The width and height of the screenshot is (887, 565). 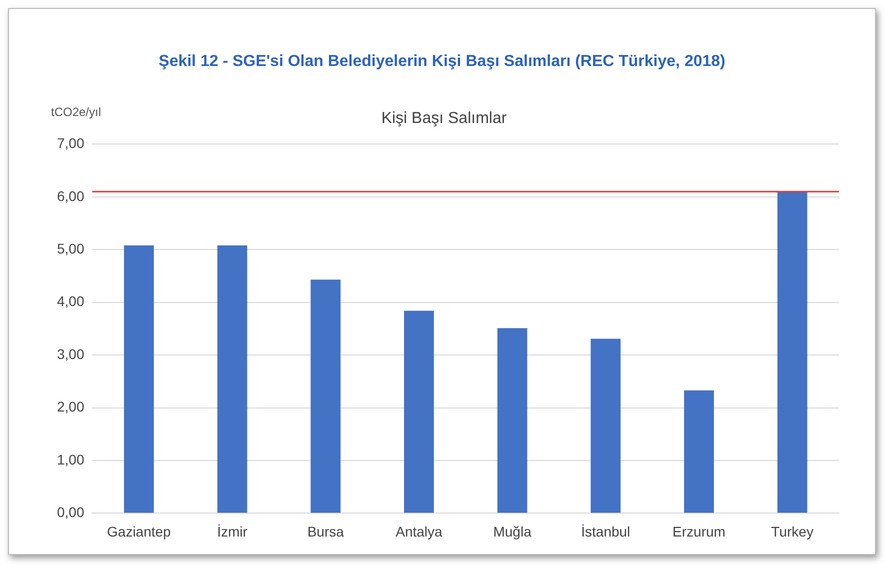 I want to click on x-tick-label: İstanbul, so click(x=605, y=531).